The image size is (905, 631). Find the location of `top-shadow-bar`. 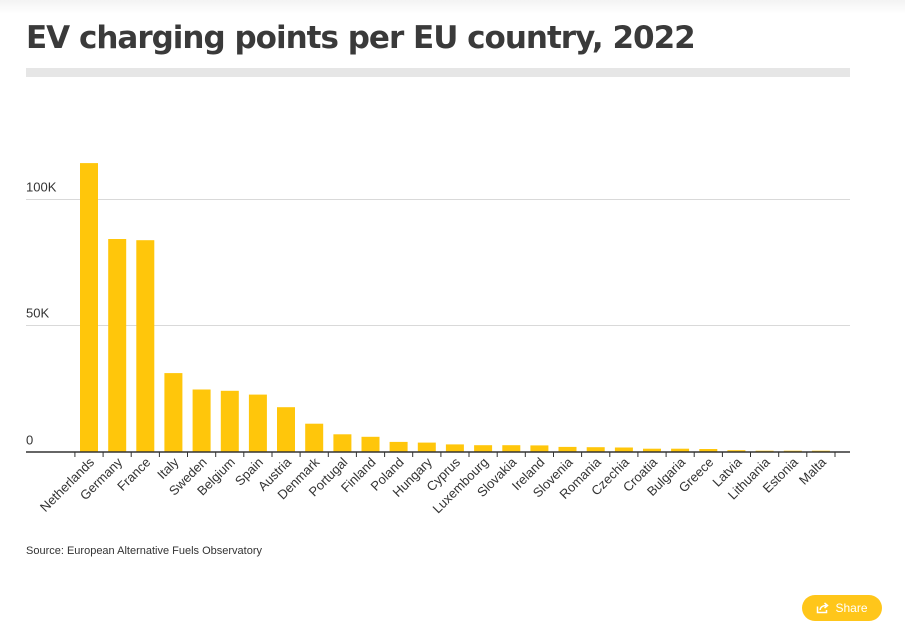

top-shadow-bar is located at coordinates (452, 7).